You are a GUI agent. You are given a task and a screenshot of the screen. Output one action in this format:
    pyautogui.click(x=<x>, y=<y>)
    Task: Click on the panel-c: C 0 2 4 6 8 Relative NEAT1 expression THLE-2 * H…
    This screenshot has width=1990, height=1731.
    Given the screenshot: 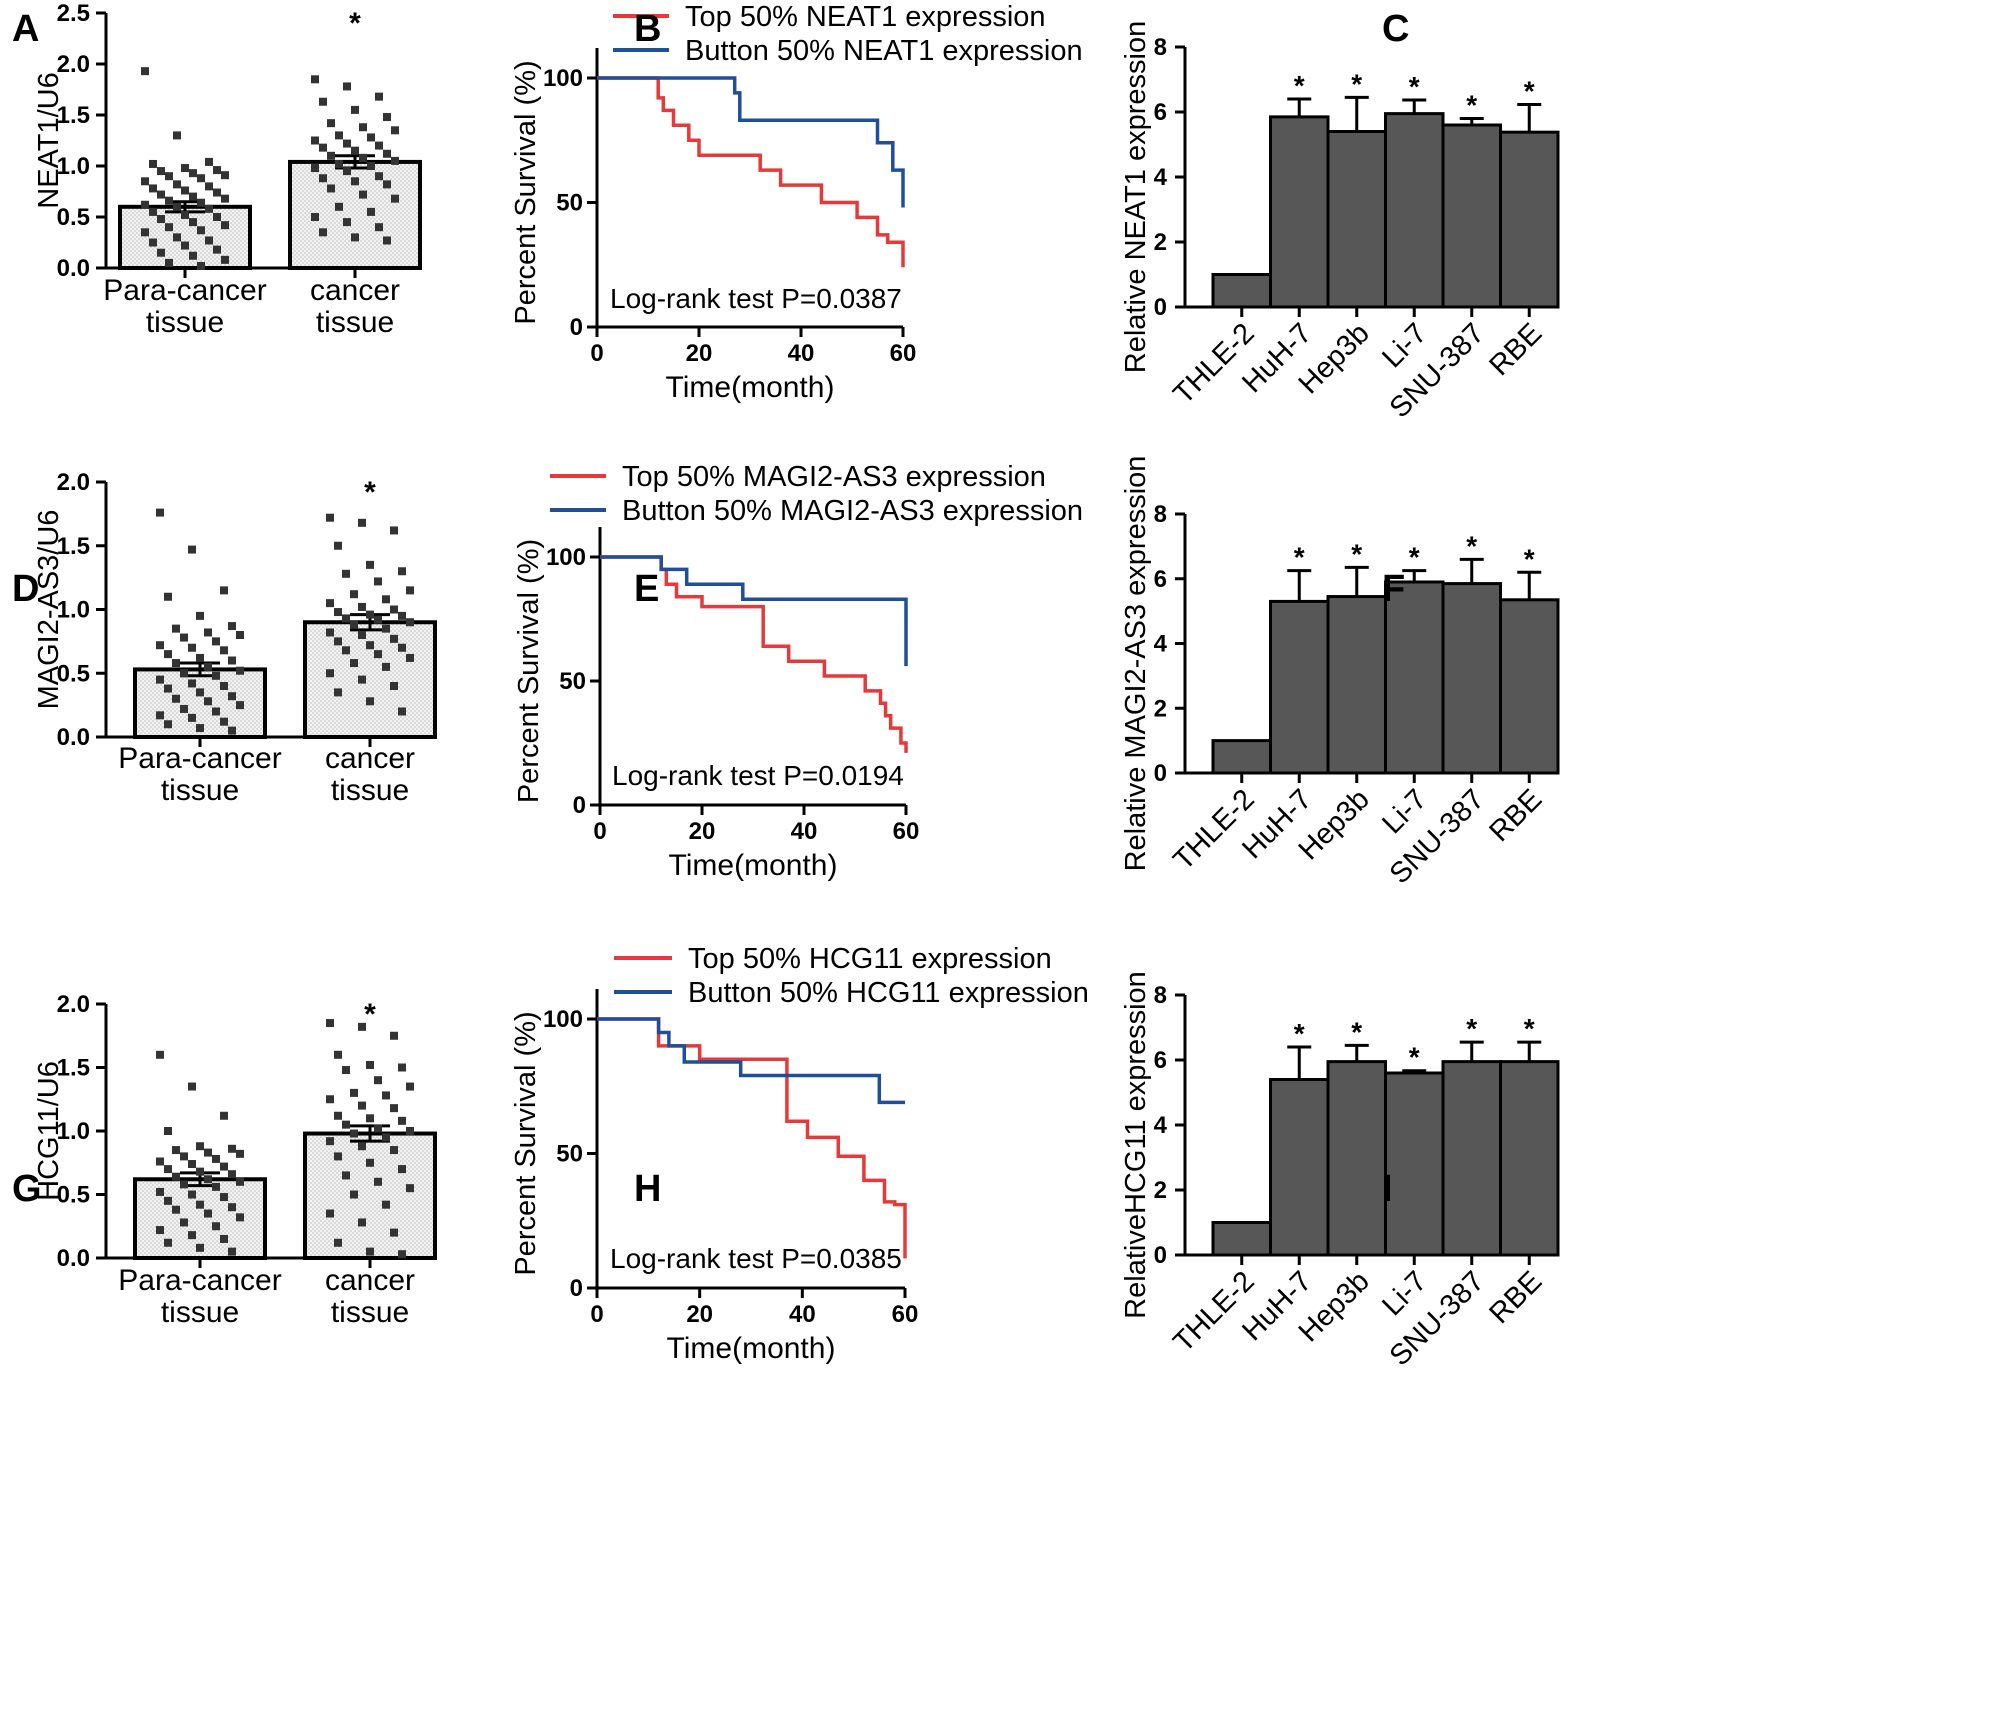 What is the action you would take?
    pyautogui.click(x=1550, y=265)
    